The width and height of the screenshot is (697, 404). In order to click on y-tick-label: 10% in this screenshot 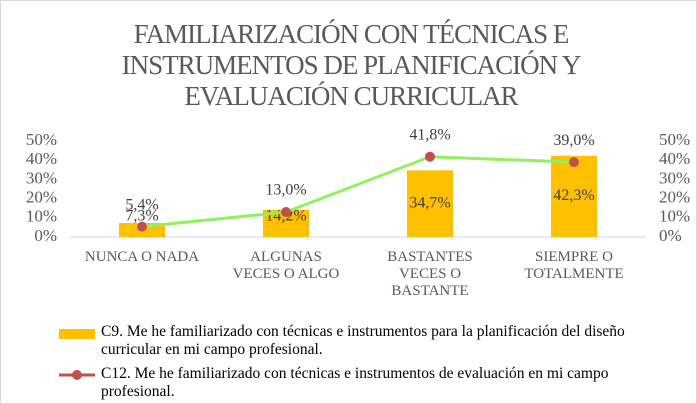, I will do `click(41, 216)`.